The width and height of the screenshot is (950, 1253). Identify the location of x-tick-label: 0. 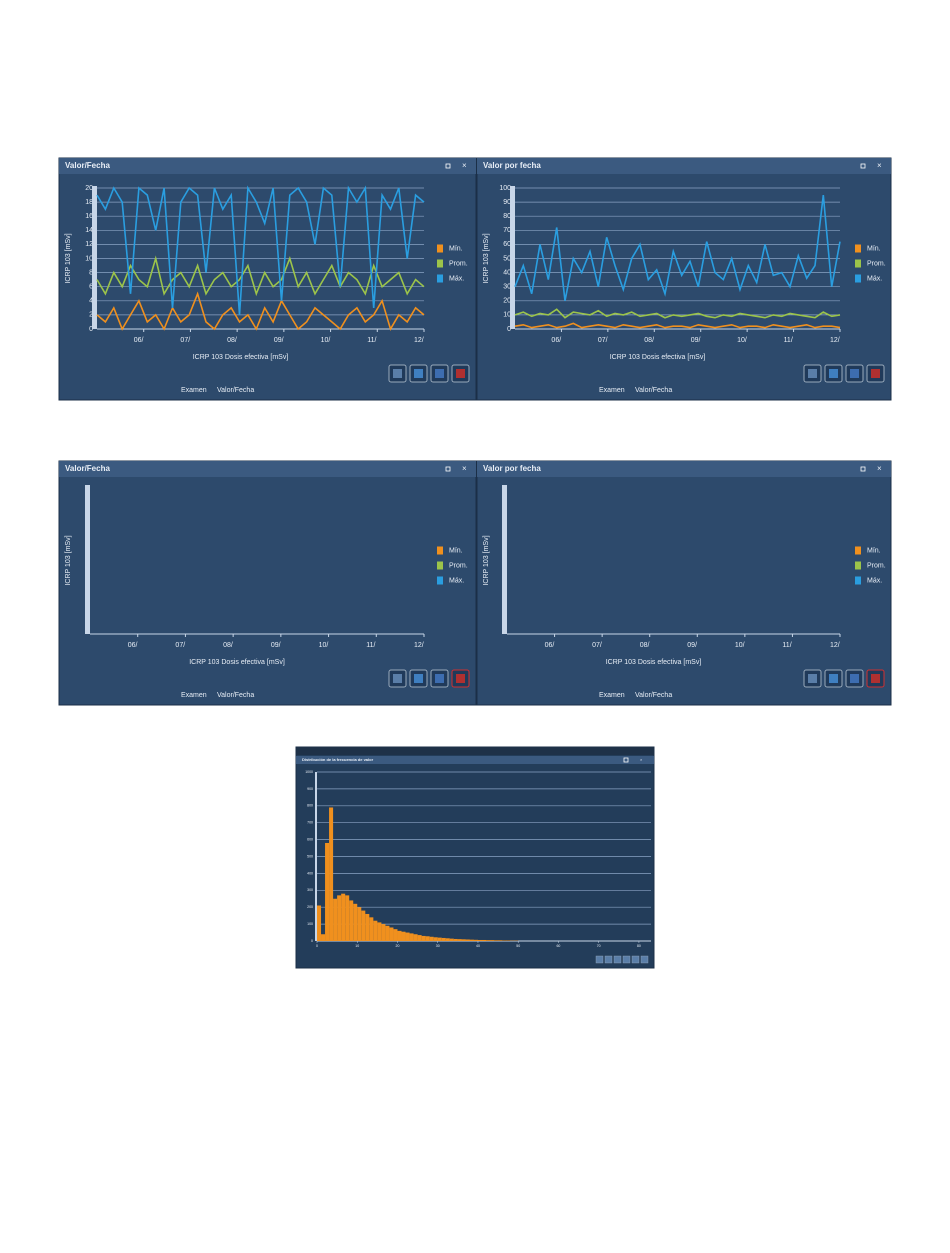
(317, 946).